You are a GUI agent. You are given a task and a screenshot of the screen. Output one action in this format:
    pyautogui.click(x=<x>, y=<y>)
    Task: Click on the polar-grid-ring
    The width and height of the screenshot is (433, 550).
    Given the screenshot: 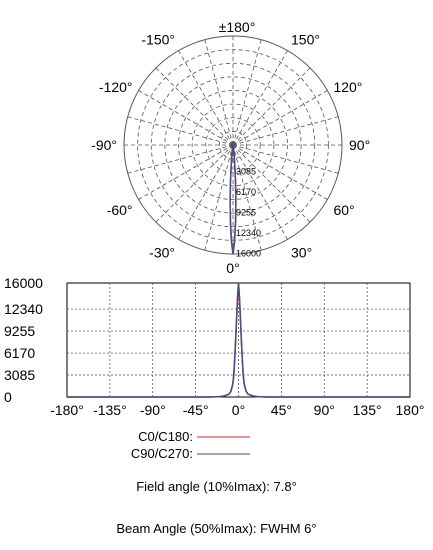 What is the action you would take?
    pyautogui.click(x=233, y=145)
    